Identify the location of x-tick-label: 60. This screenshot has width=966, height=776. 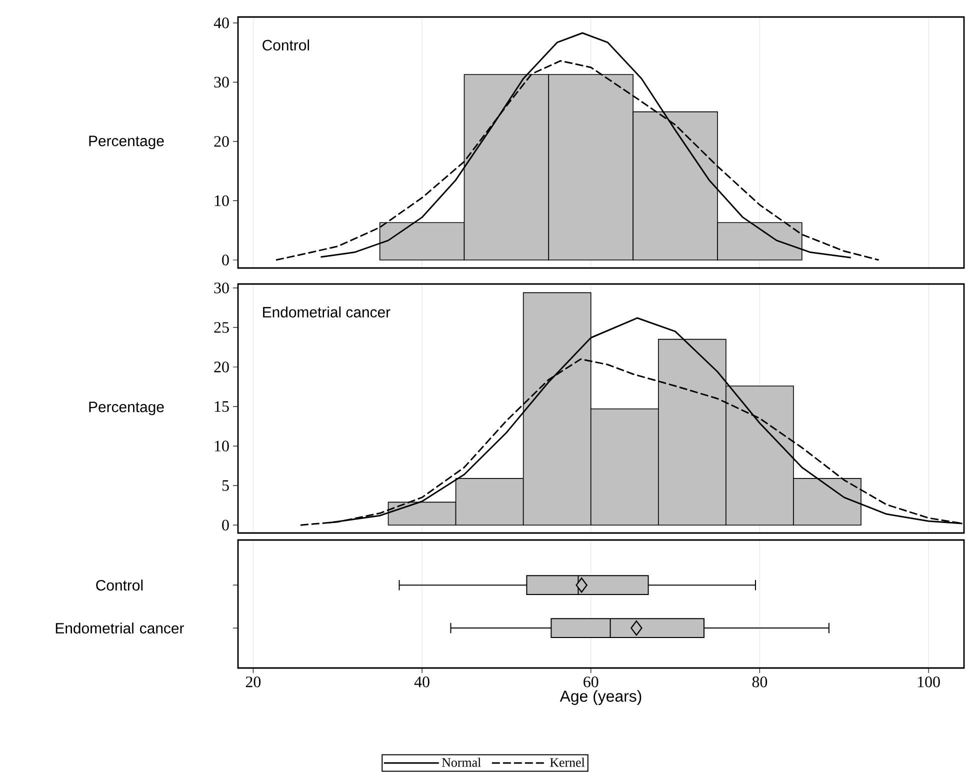
(591, 682).